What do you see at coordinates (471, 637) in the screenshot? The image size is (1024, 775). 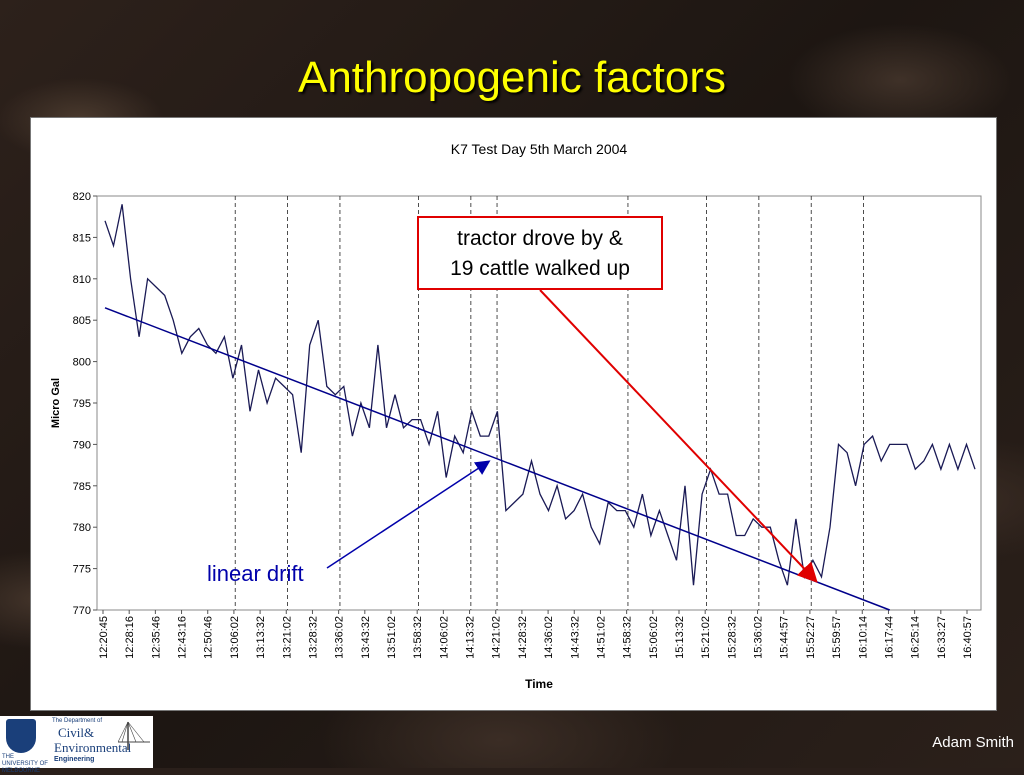 I see `x-tick-label: 14:13:32` at bounding box center [471, 637].